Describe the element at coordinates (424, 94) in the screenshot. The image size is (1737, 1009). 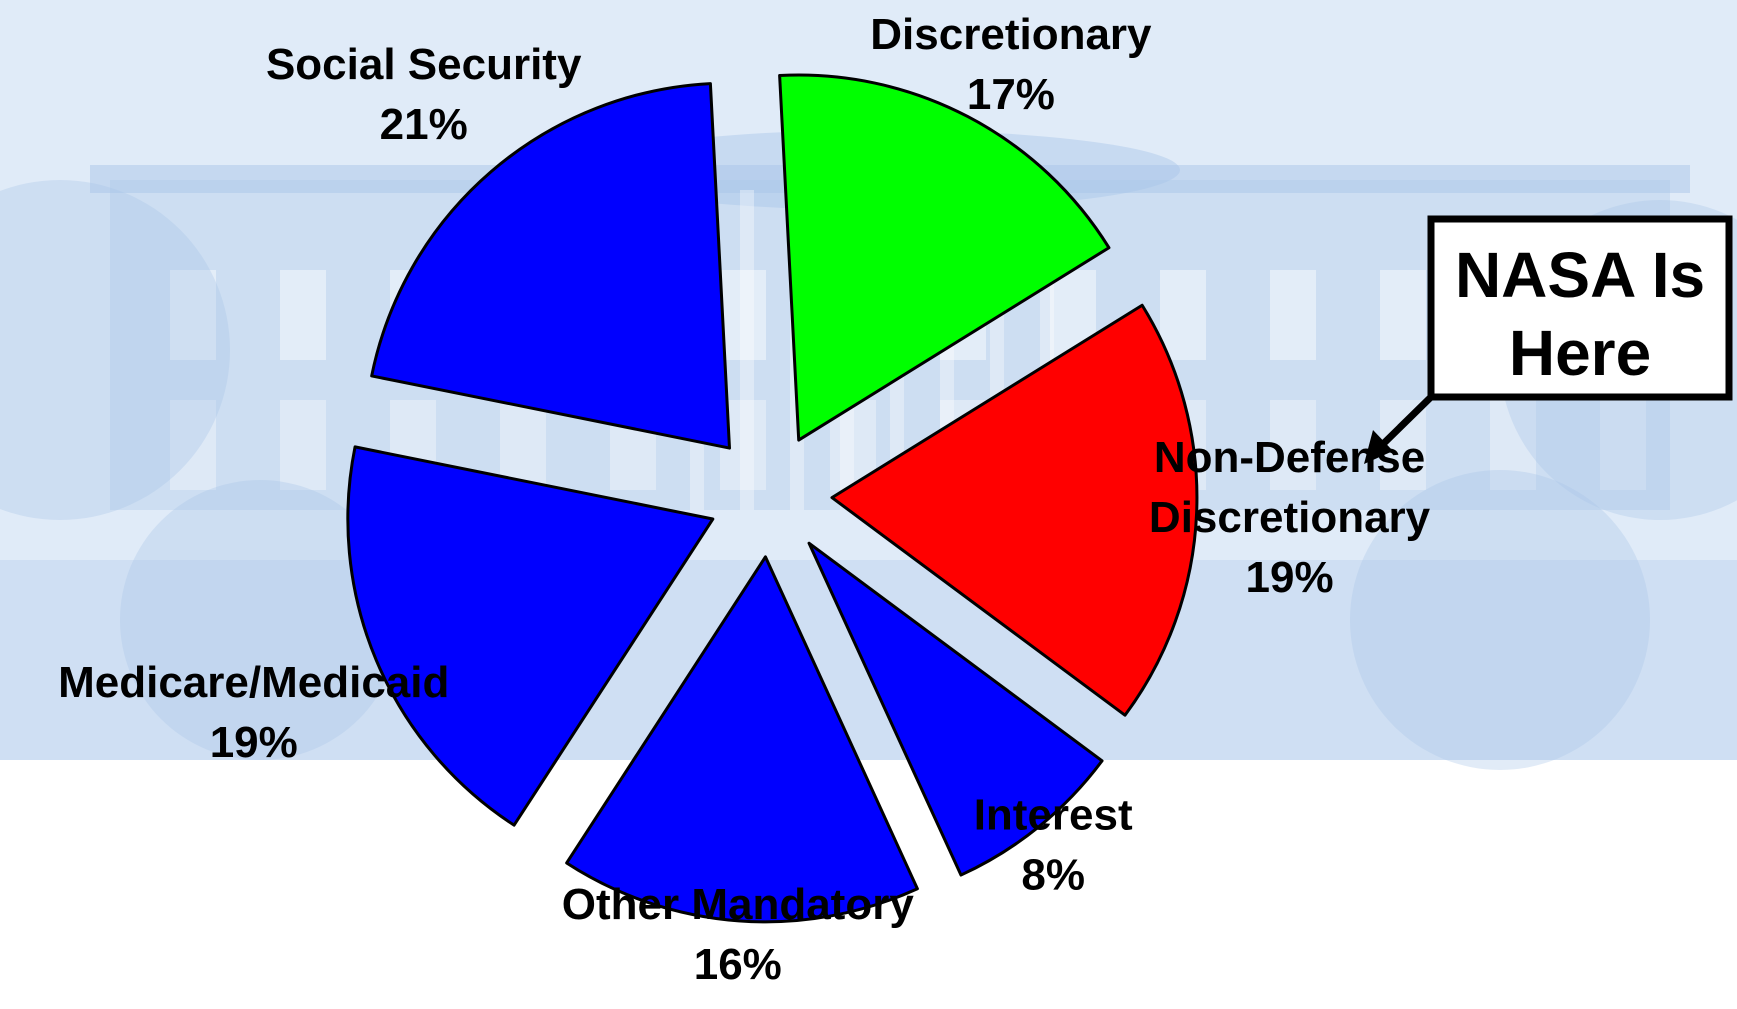
I see `slice-label-group: Social Security 21%` at that location.